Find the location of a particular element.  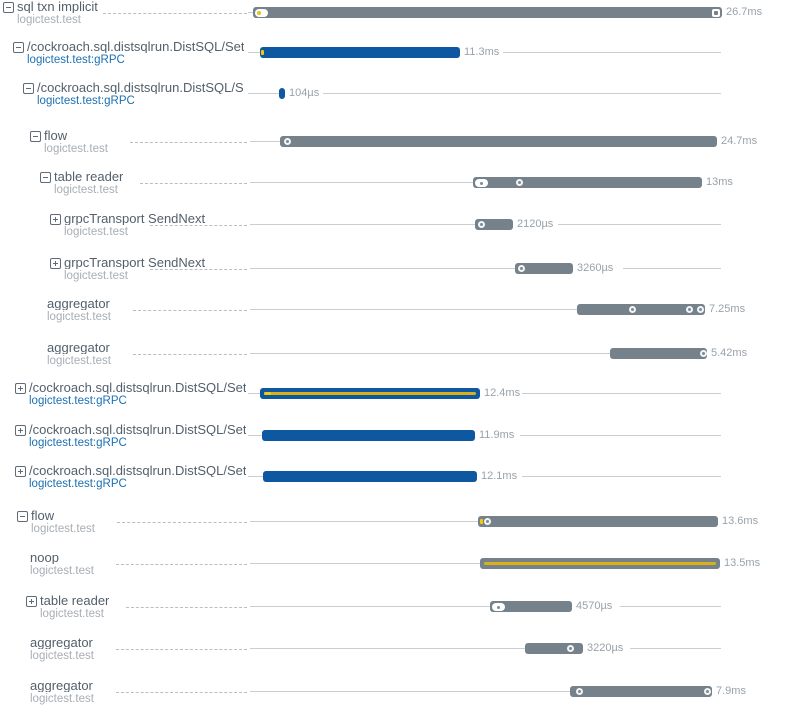

duration-label: 104µs is located at coordinates (304, 93).